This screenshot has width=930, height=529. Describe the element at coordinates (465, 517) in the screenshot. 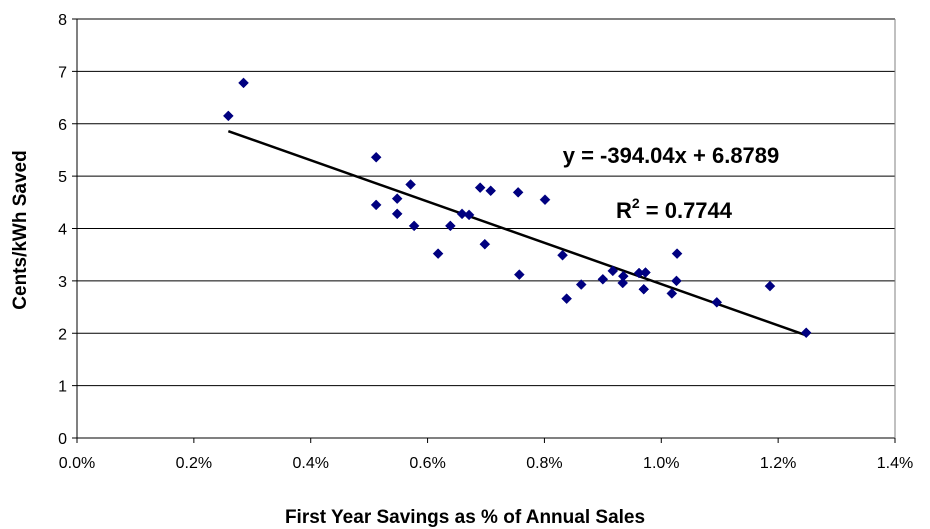

I see `x-axis-title: First Year Savings as % of Annual Sales` at that location.